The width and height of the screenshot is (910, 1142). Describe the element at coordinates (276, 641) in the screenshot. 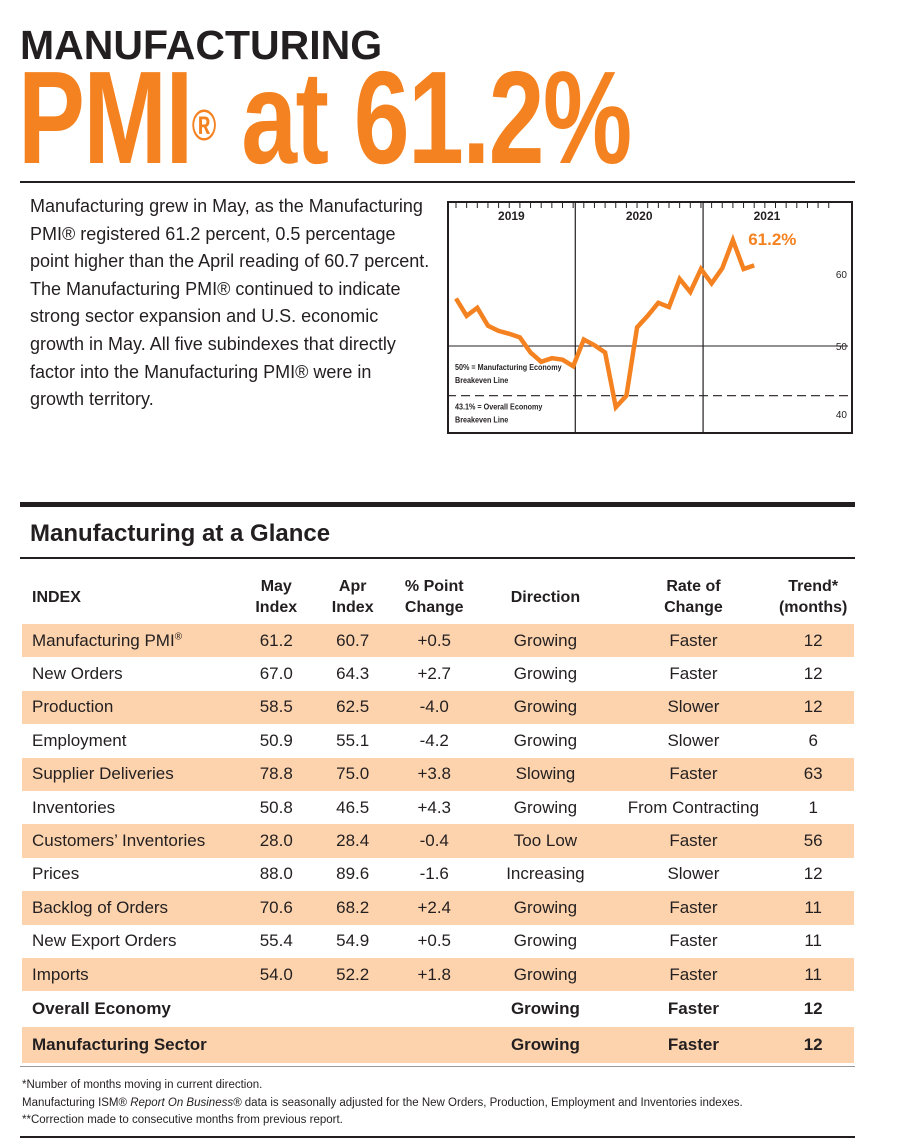

I see `table-cell: 61.2` at that location.